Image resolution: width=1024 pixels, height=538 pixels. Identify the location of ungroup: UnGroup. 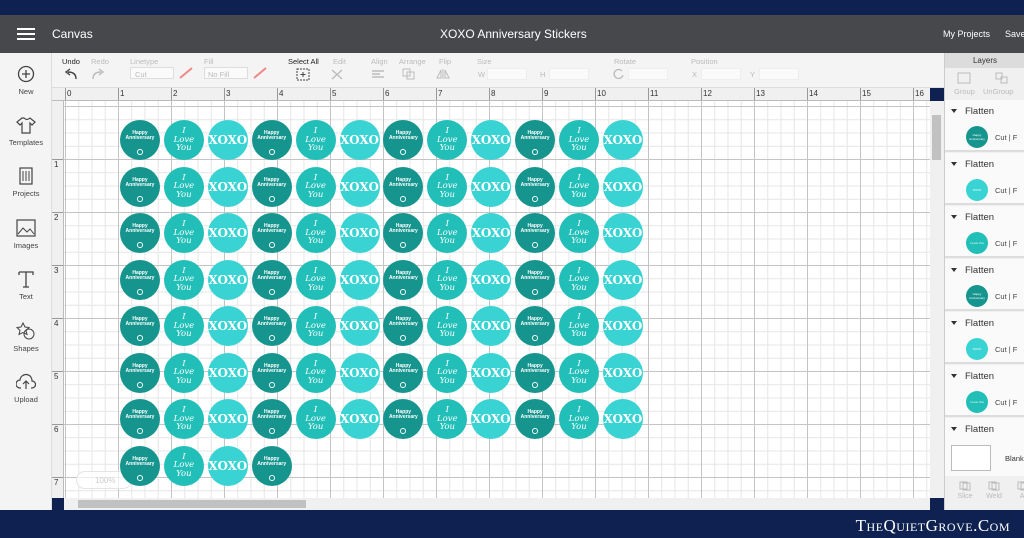
(998, 91).